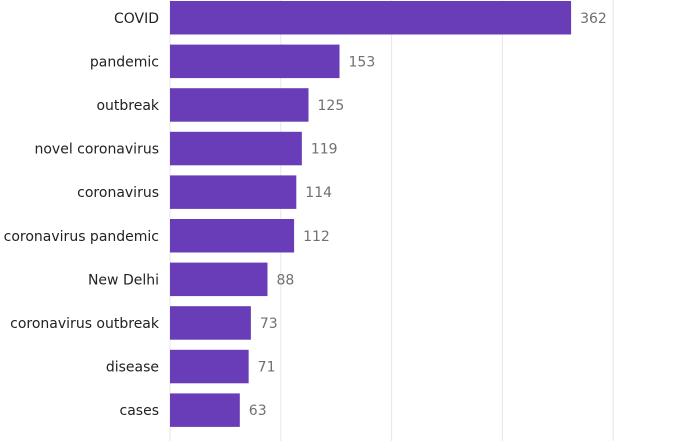 The height and width of the screenshot is (441, 700). I want to click on category-label: coronavirus outbreak, so click(85, 324).